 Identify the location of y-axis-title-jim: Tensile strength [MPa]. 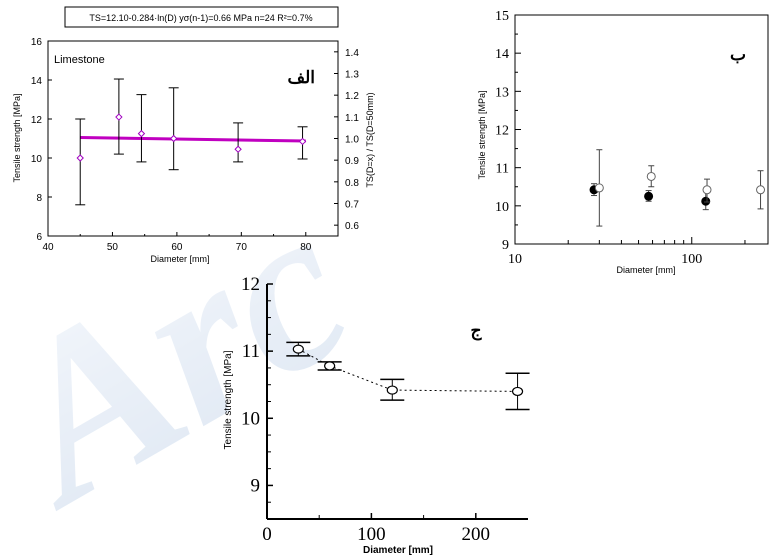
(228, 399).